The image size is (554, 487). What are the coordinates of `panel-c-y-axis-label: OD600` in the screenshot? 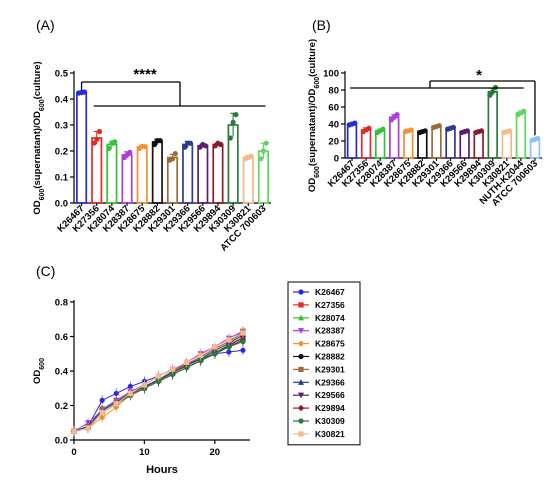 It's located at (39, 371).